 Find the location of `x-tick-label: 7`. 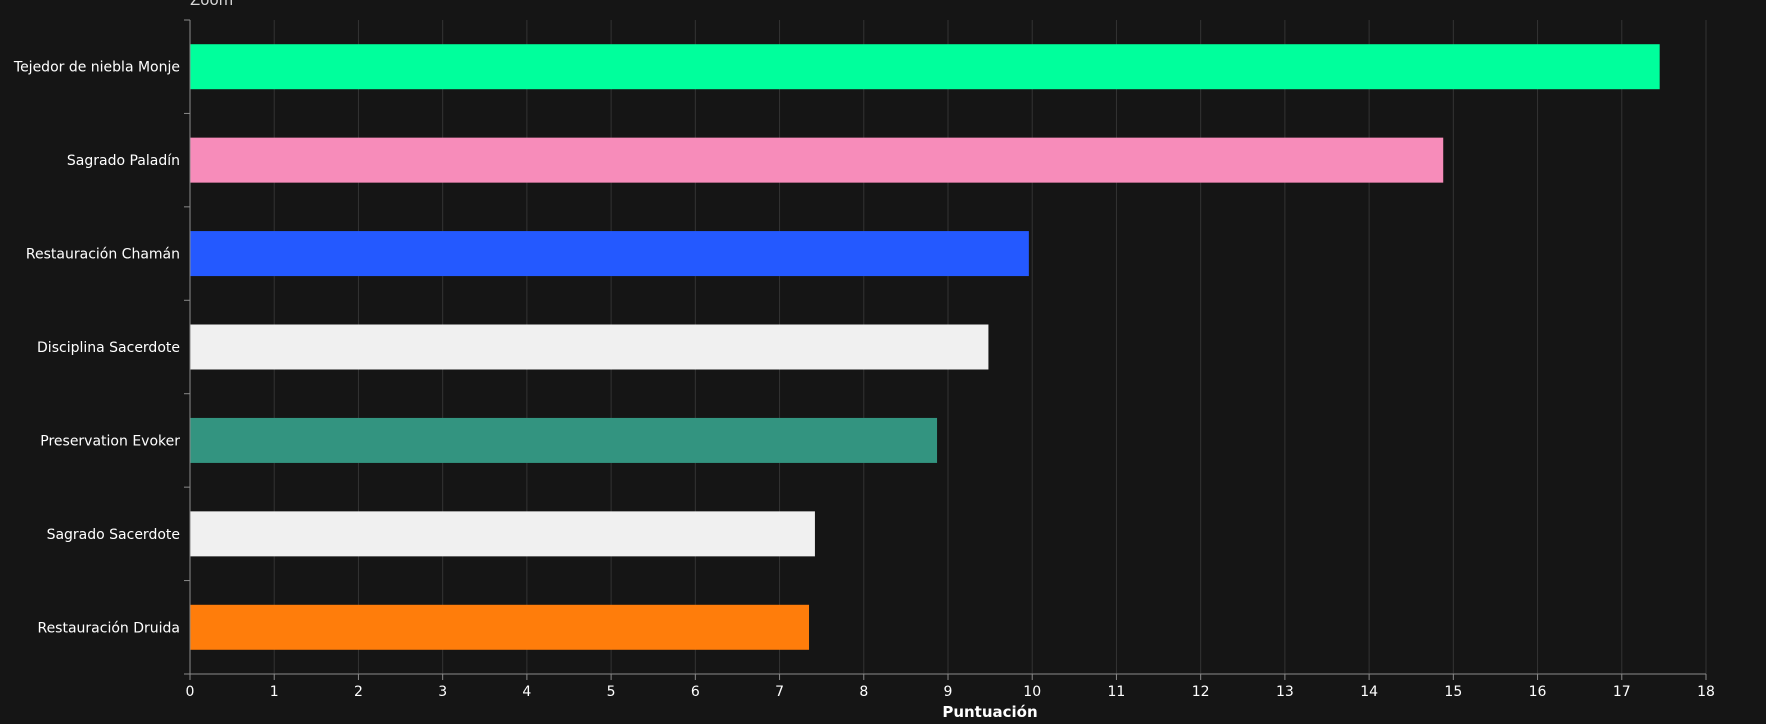

x-tick-label: 7 is located at coordinates (779, 692).